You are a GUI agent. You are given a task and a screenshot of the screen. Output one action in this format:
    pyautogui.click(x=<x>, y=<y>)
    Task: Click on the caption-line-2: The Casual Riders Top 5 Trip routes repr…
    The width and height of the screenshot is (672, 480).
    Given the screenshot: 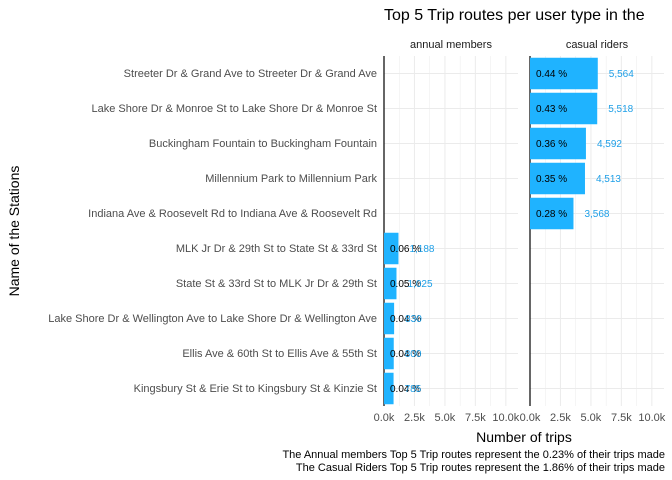 What is the action you would take?
    pyautogui.click(x=480, y=468)
    